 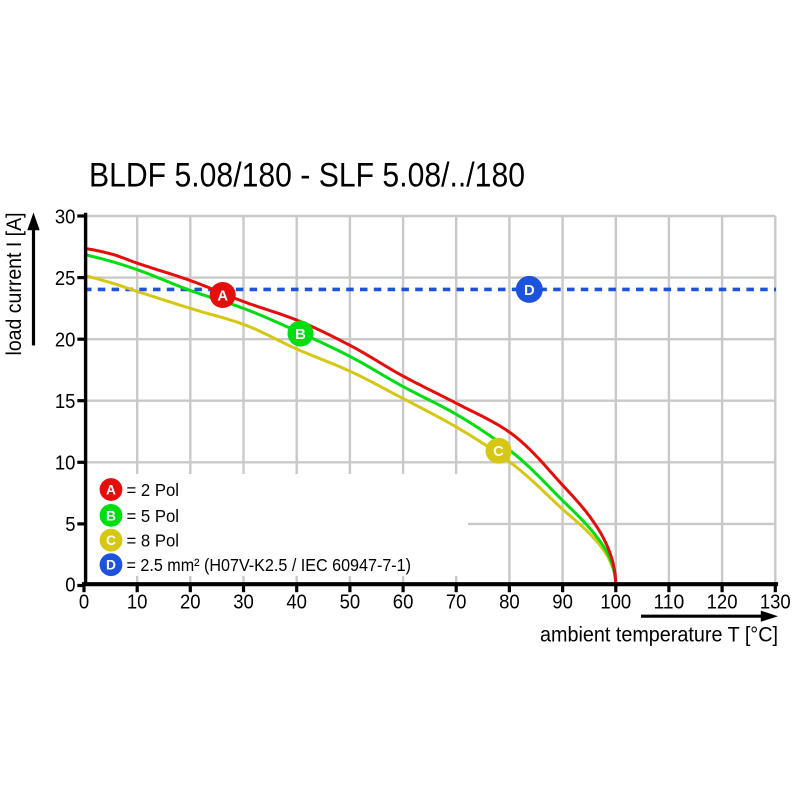 I want to click on svg-text: 40, so click(x=296, y=602).